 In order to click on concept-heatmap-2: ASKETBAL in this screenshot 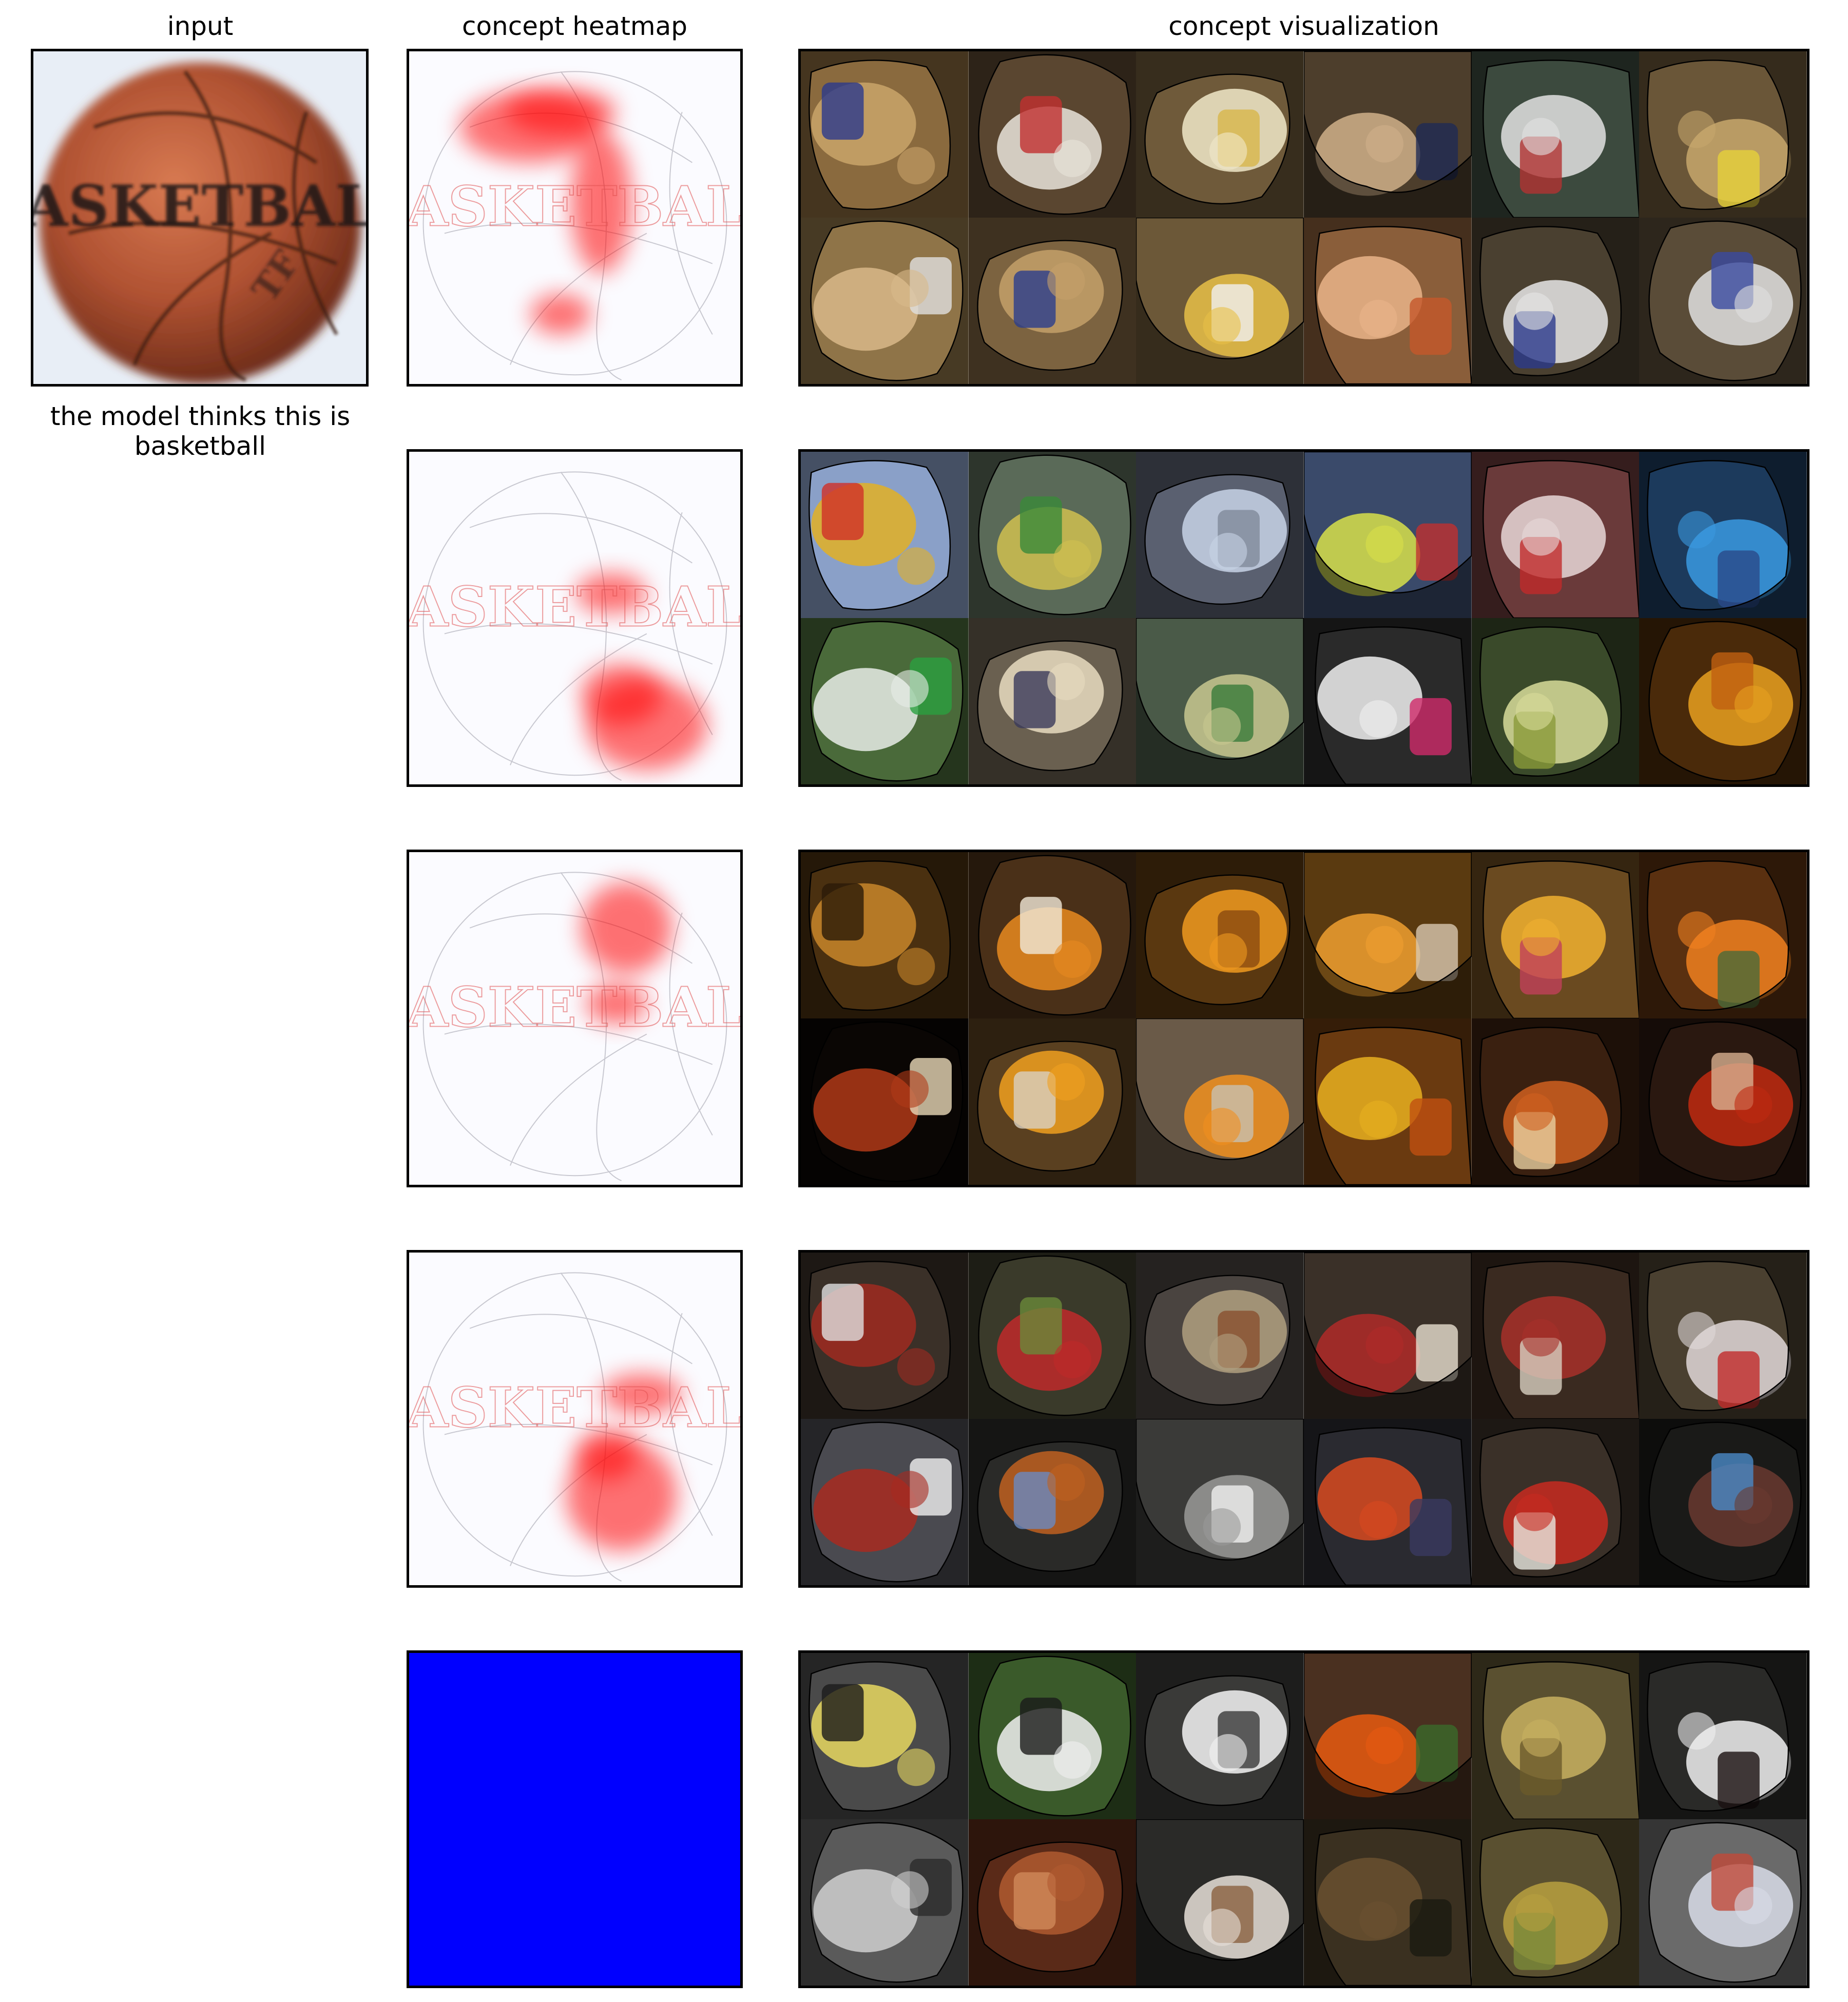, I will do `click(575, 618)`.